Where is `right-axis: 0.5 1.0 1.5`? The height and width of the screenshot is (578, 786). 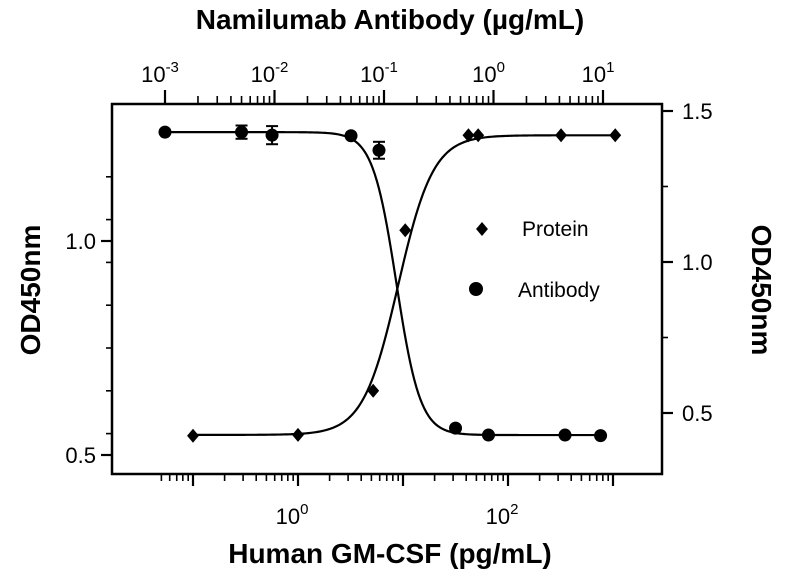 right-axis: 0.5 1.0 1.5 is located at coordinates (687, 262).